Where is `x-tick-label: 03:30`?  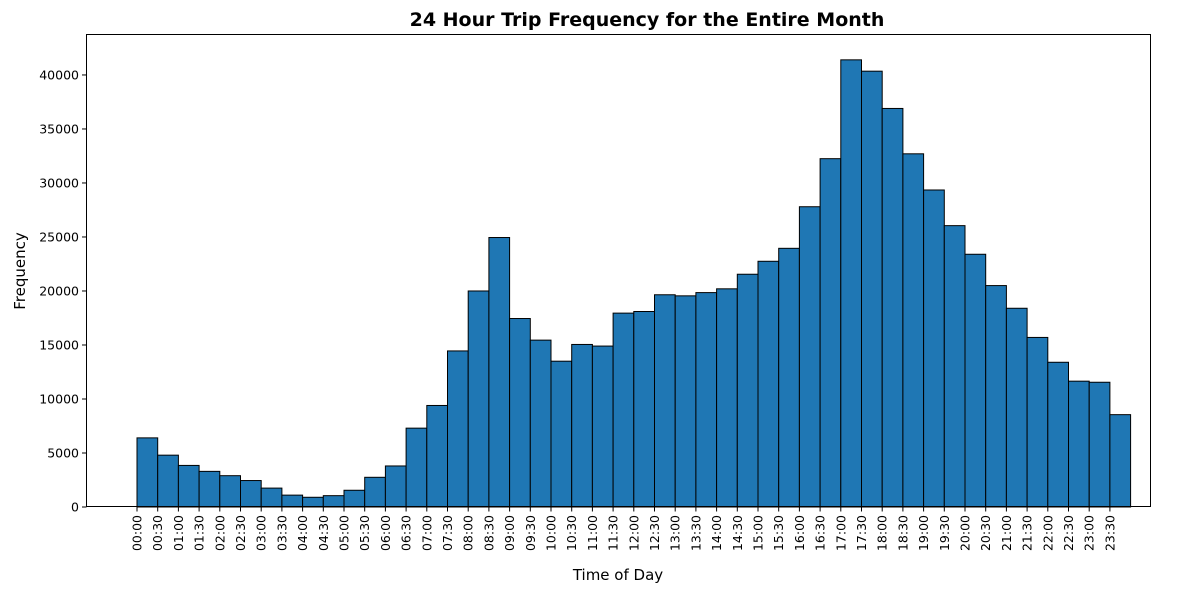 x-tick-label: 03:30 is located at coordinates (281, 533).